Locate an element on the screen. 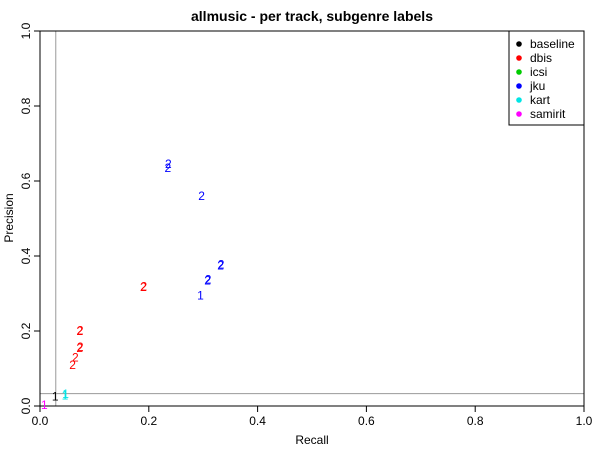  legend-marker-samirit is located at coordinates (519, 114).